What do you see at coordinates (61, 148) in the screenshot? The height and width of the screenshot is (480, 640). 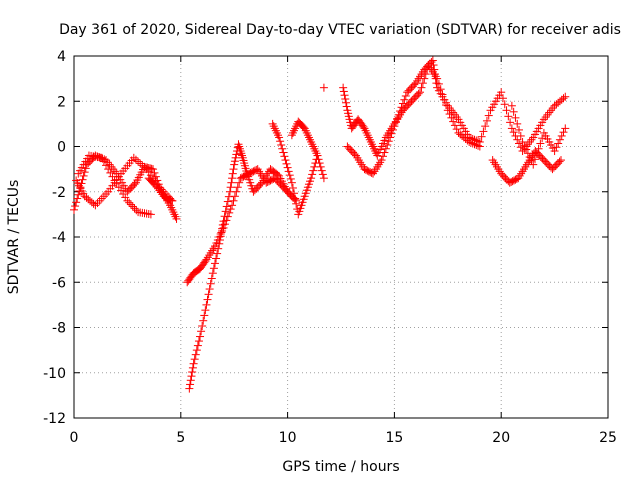 I see `y-tick-label: 0` at bounding box center [61, 148].